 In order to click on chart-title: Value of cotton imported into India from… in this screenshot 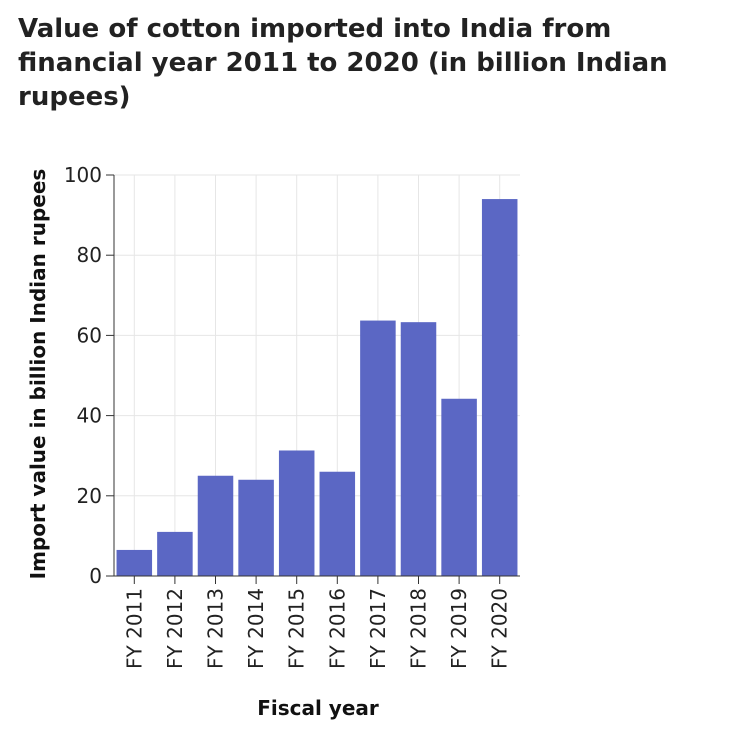, I will do `click(343, 63)`.